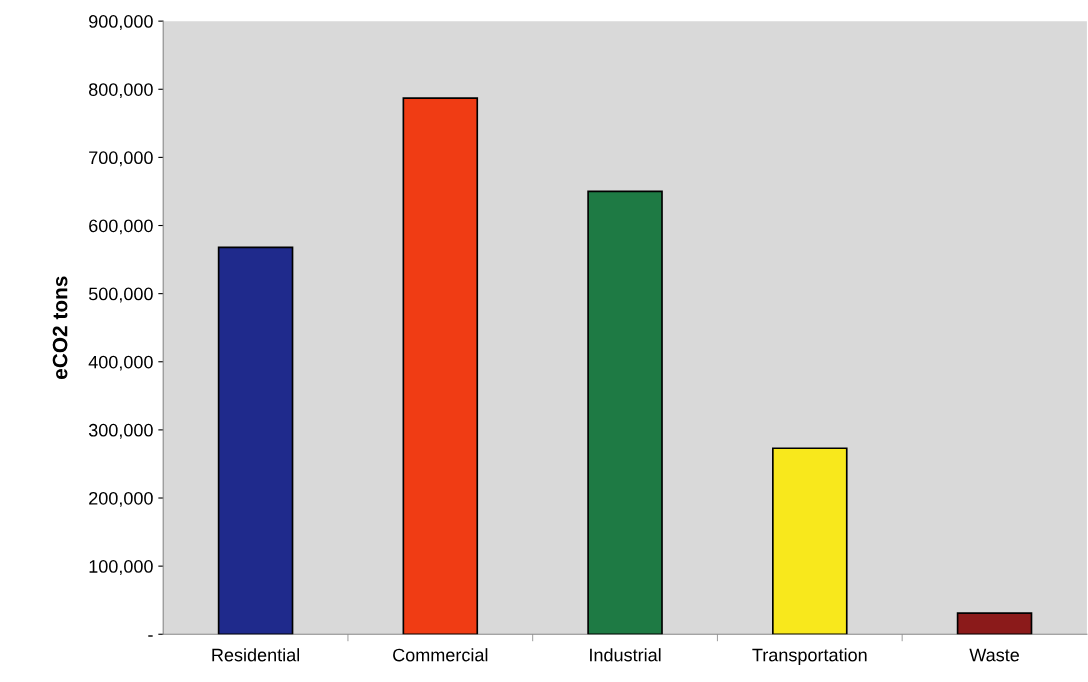 Image resolution: width=1088 pixels, height=682 pixels. I want to click on y-tick-label: 900,000, so click(121, 22).